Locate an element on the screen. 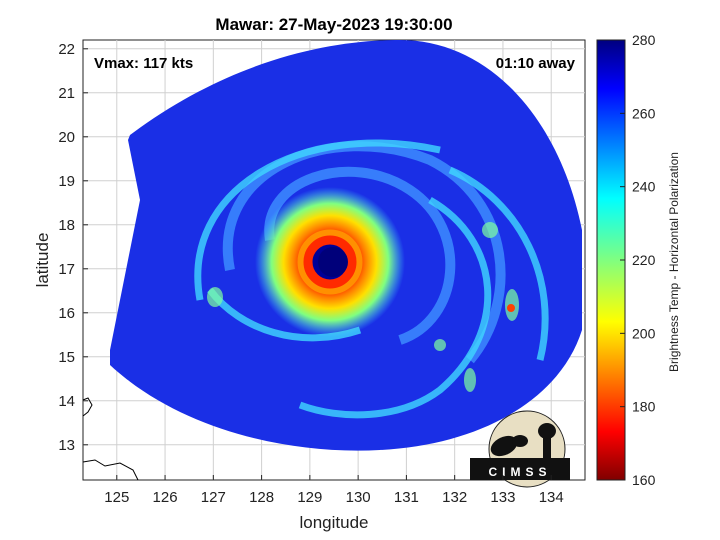 This screenshot has width=720, height=540. x-axis-label: longitude is located at coordinates (333, 522).